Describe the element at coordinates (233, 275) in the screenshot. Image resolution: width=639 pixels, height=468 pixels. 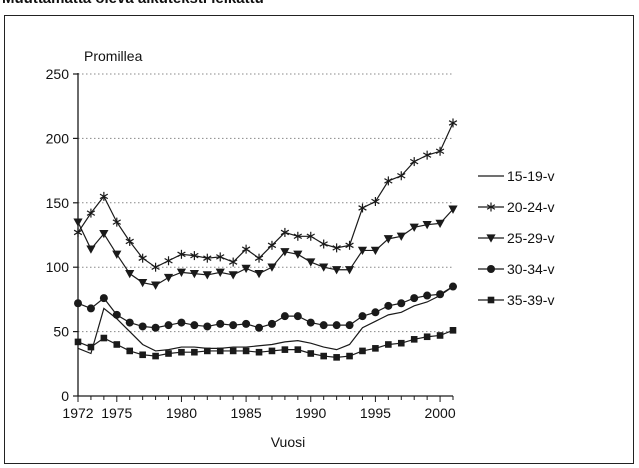
I see `point-25-29-v-1984` at that location.